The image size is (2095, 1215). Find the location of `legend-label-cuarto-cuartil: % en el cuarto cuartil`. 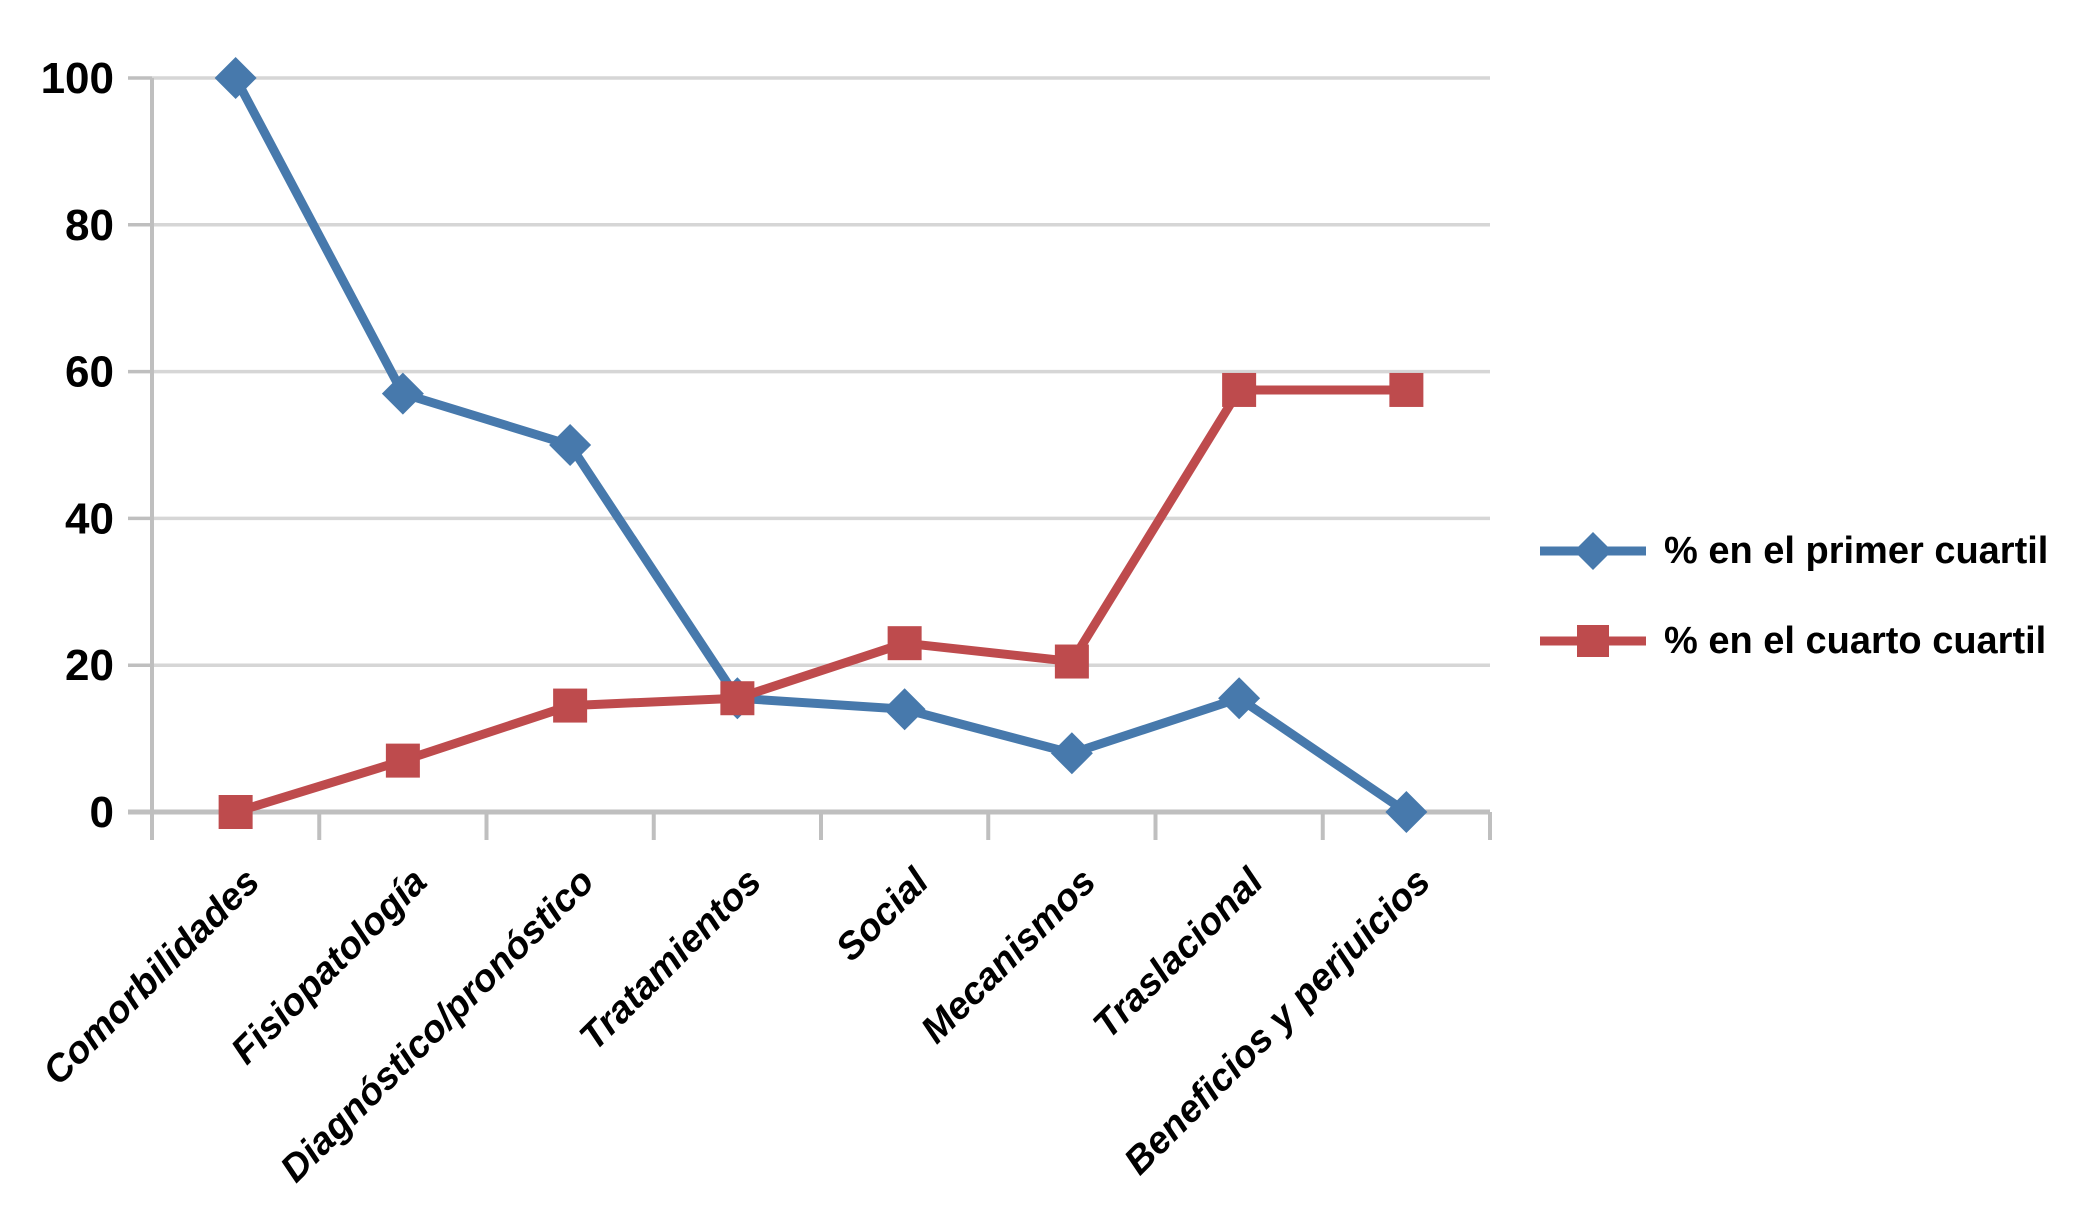

legend-label-cuarto-cuartil: % en el cuarto cuartil is located at coordinates (1855, 640).